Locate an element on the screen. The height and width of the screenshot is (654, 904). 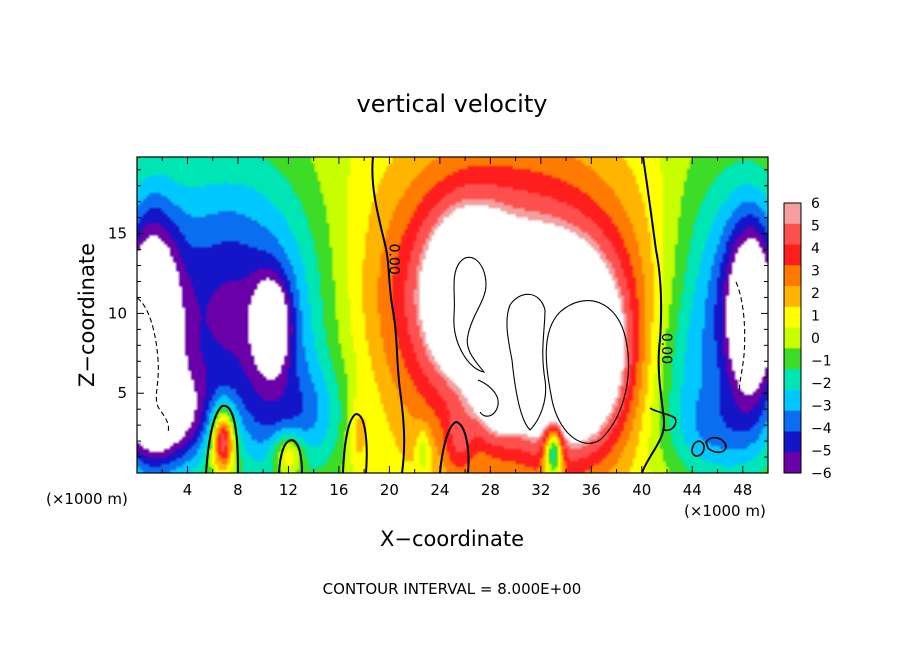
colorbar: 6 5 4 3 2 1 0 −1 −2 −3 −4 −5 −6 is located at coordinates (807, 339).